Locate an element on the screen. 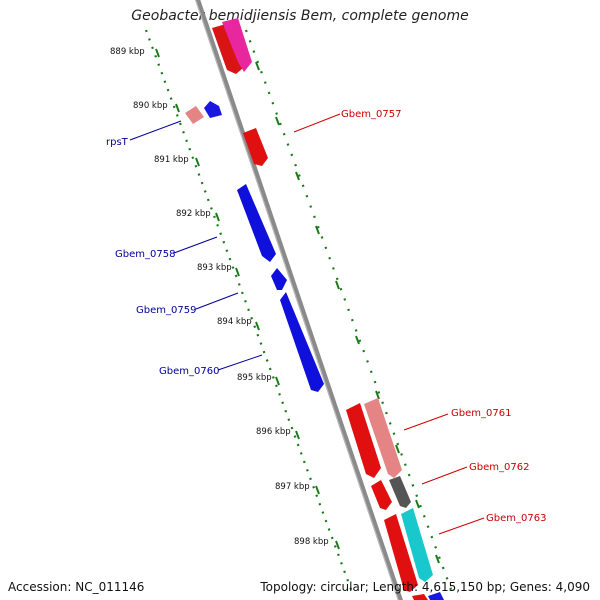 This screenshot has width=600, height=600. tick-label-896: 896 kbp is located at coordinates (273, 432).